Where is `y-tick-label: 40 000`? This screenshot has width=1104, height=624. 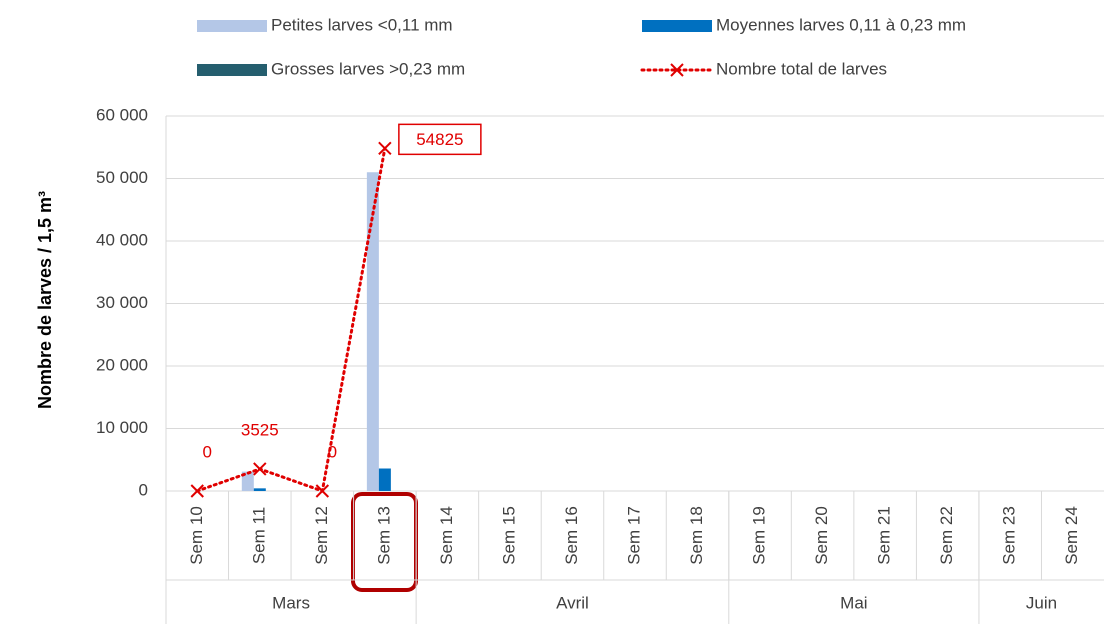
y-tick-label: 40 000 is located at coordinates (122, 239).